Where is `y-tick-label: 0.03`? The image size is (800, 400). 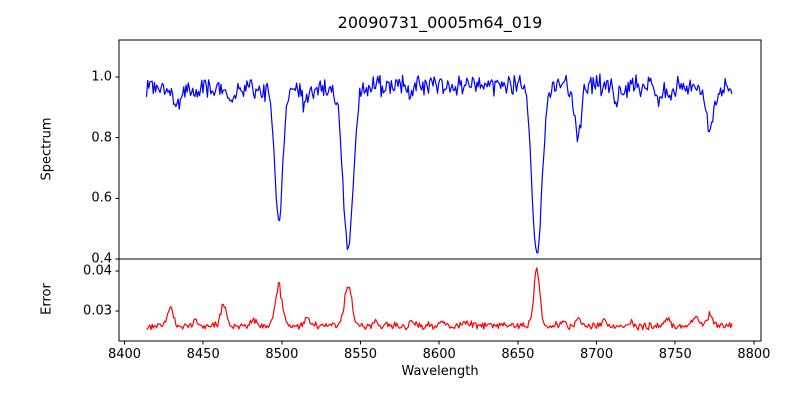 y-tick-label: 0.03 is located at coordinates (97, 311).